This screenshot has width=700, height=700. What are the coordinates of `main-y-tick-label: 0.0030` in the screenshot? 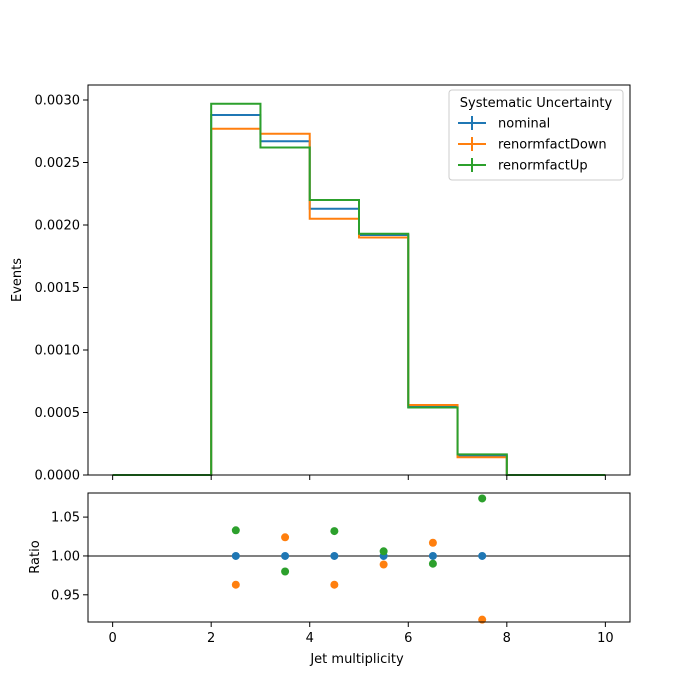 It's located at (58, 101).